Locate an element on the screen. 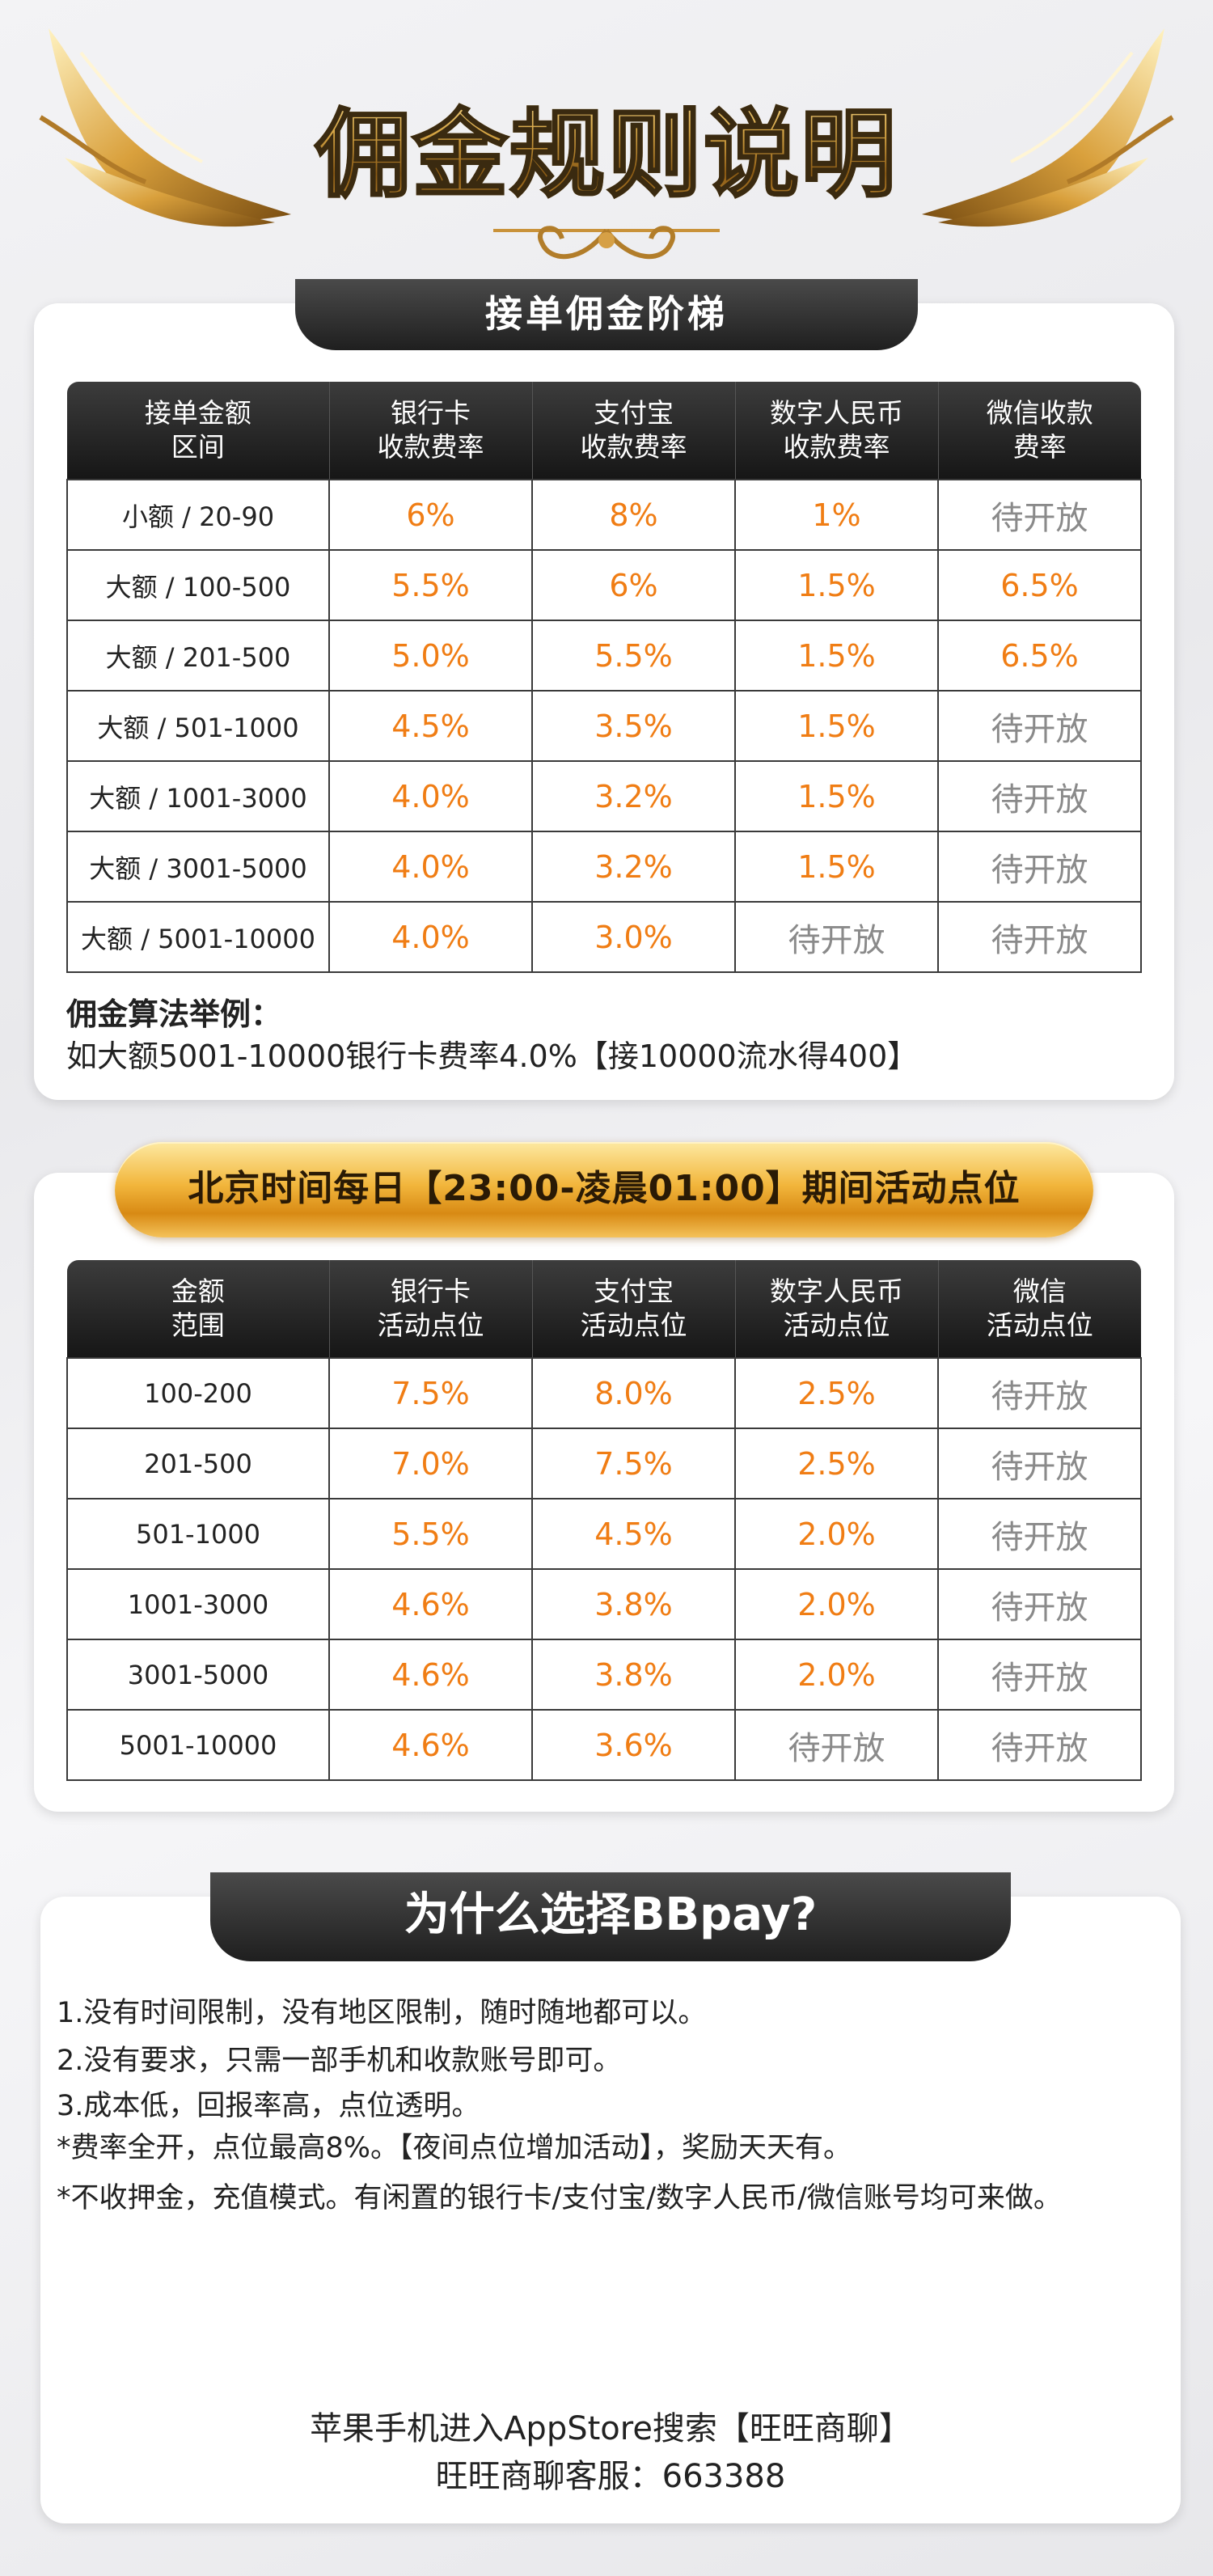 The width and height of the screenshot is (1213, 2576). rate-cell: 5.0% is located at coordinates (430, 656).